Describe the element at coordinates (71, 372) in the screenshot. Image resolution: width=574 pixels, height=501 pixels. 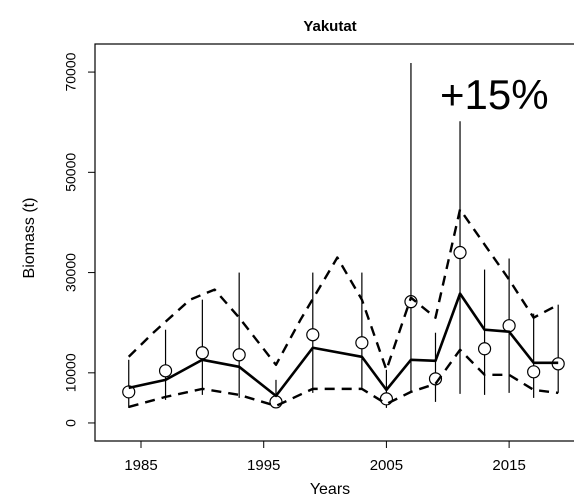
I see `y-tick-label: 10000` at that location.